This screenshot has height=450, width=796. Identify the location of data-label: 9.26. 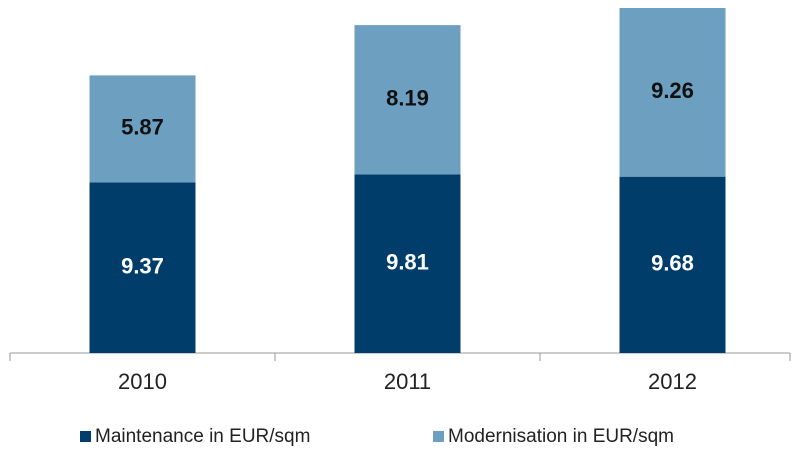
(672, 90).